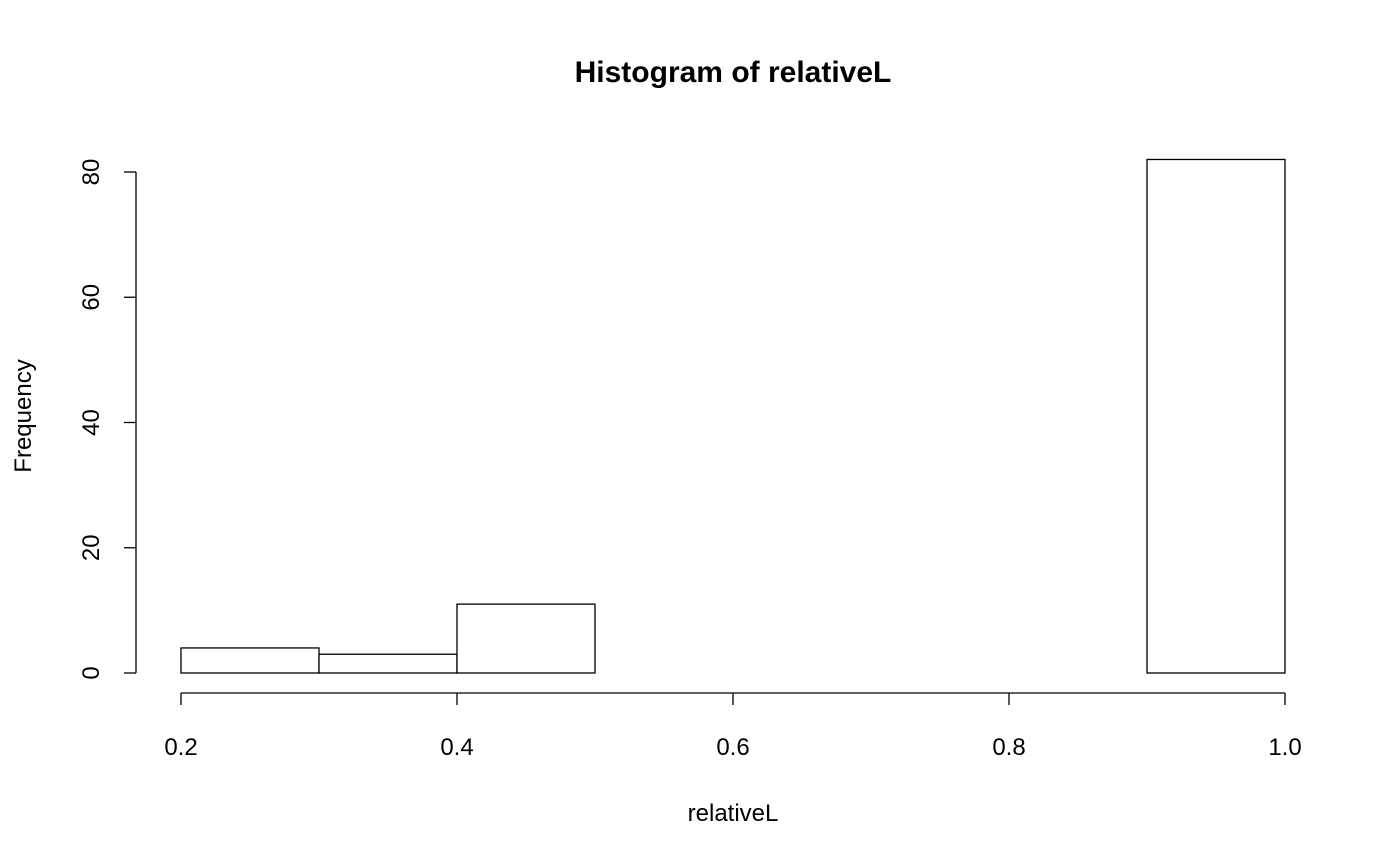  What do you see at coordinates (91, 297) in the screenshot?
I see `y-tick-label: 60` at bounding box center [91, 297].